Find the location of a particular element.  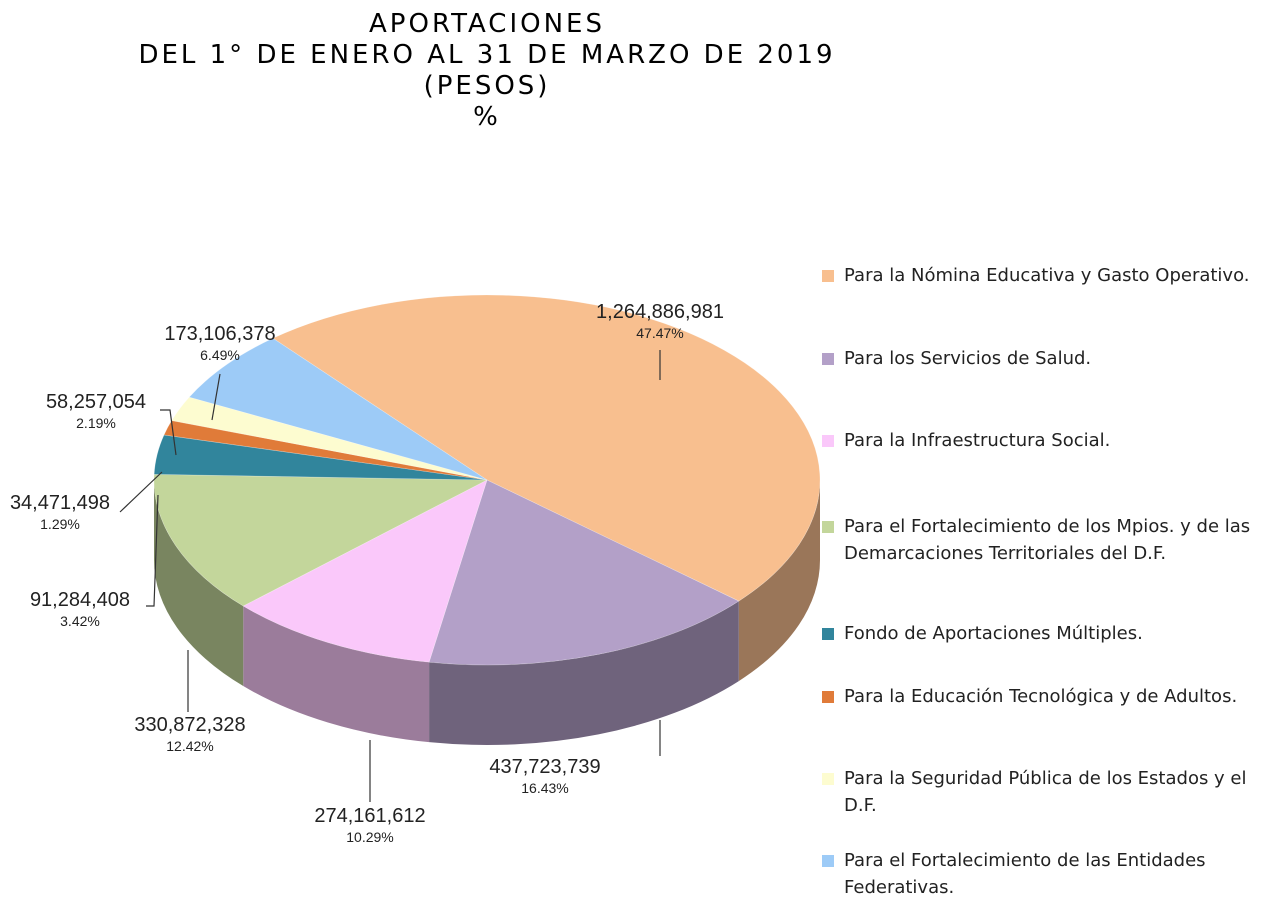

data-label: 437,723,739 is located at coordinates (544, 767).